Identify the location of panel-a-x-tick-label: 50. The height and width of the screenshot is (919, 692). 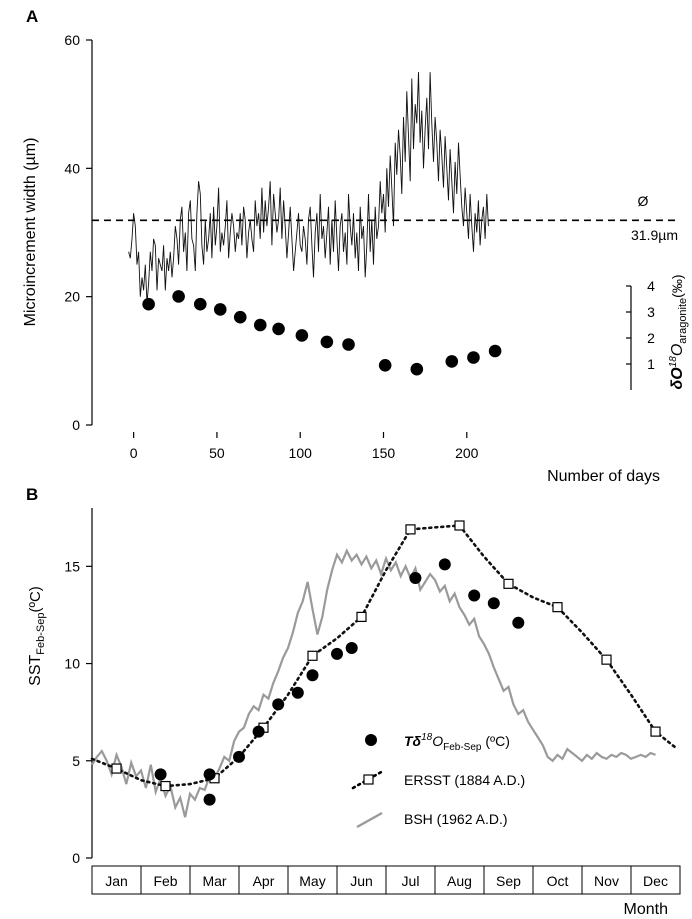
(217, 453).